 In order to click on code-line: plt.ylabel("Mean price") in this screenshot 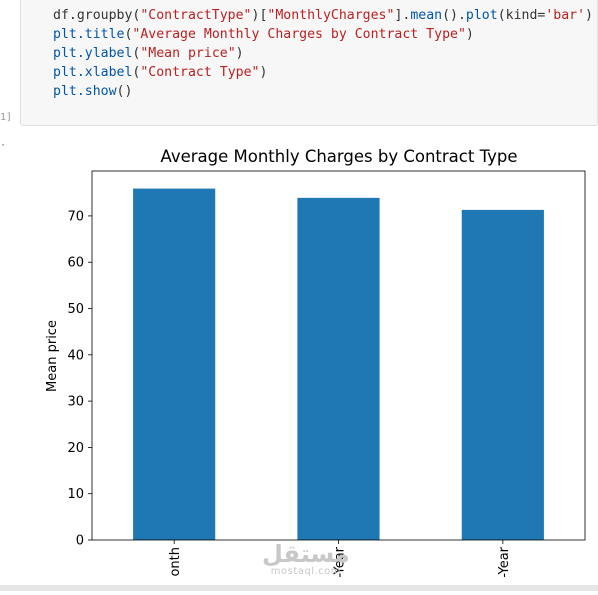, I will do `click(323, 53)`.